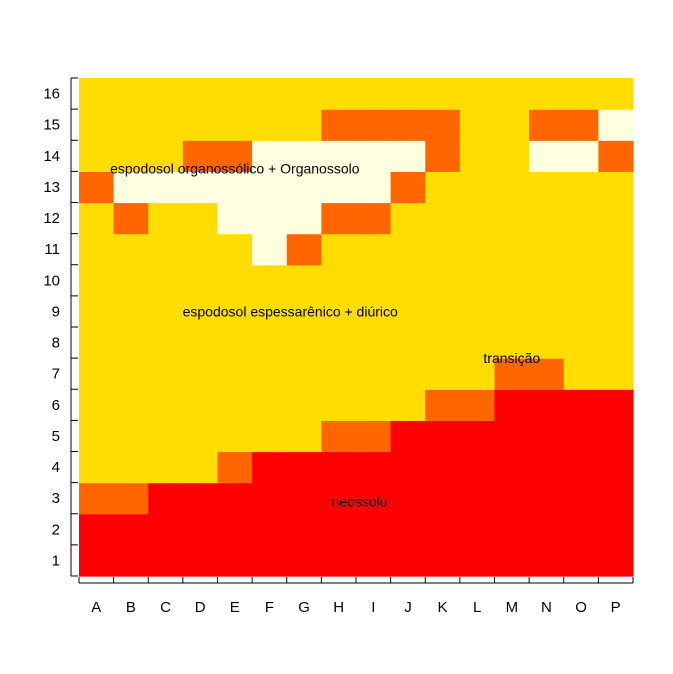 Image resolution: width=673 pixels, height=674 pixels. What do you see at coordinates (131, 607) in the screenshot?
I see `x-tick-label: B` at bounding box center [131, 607].